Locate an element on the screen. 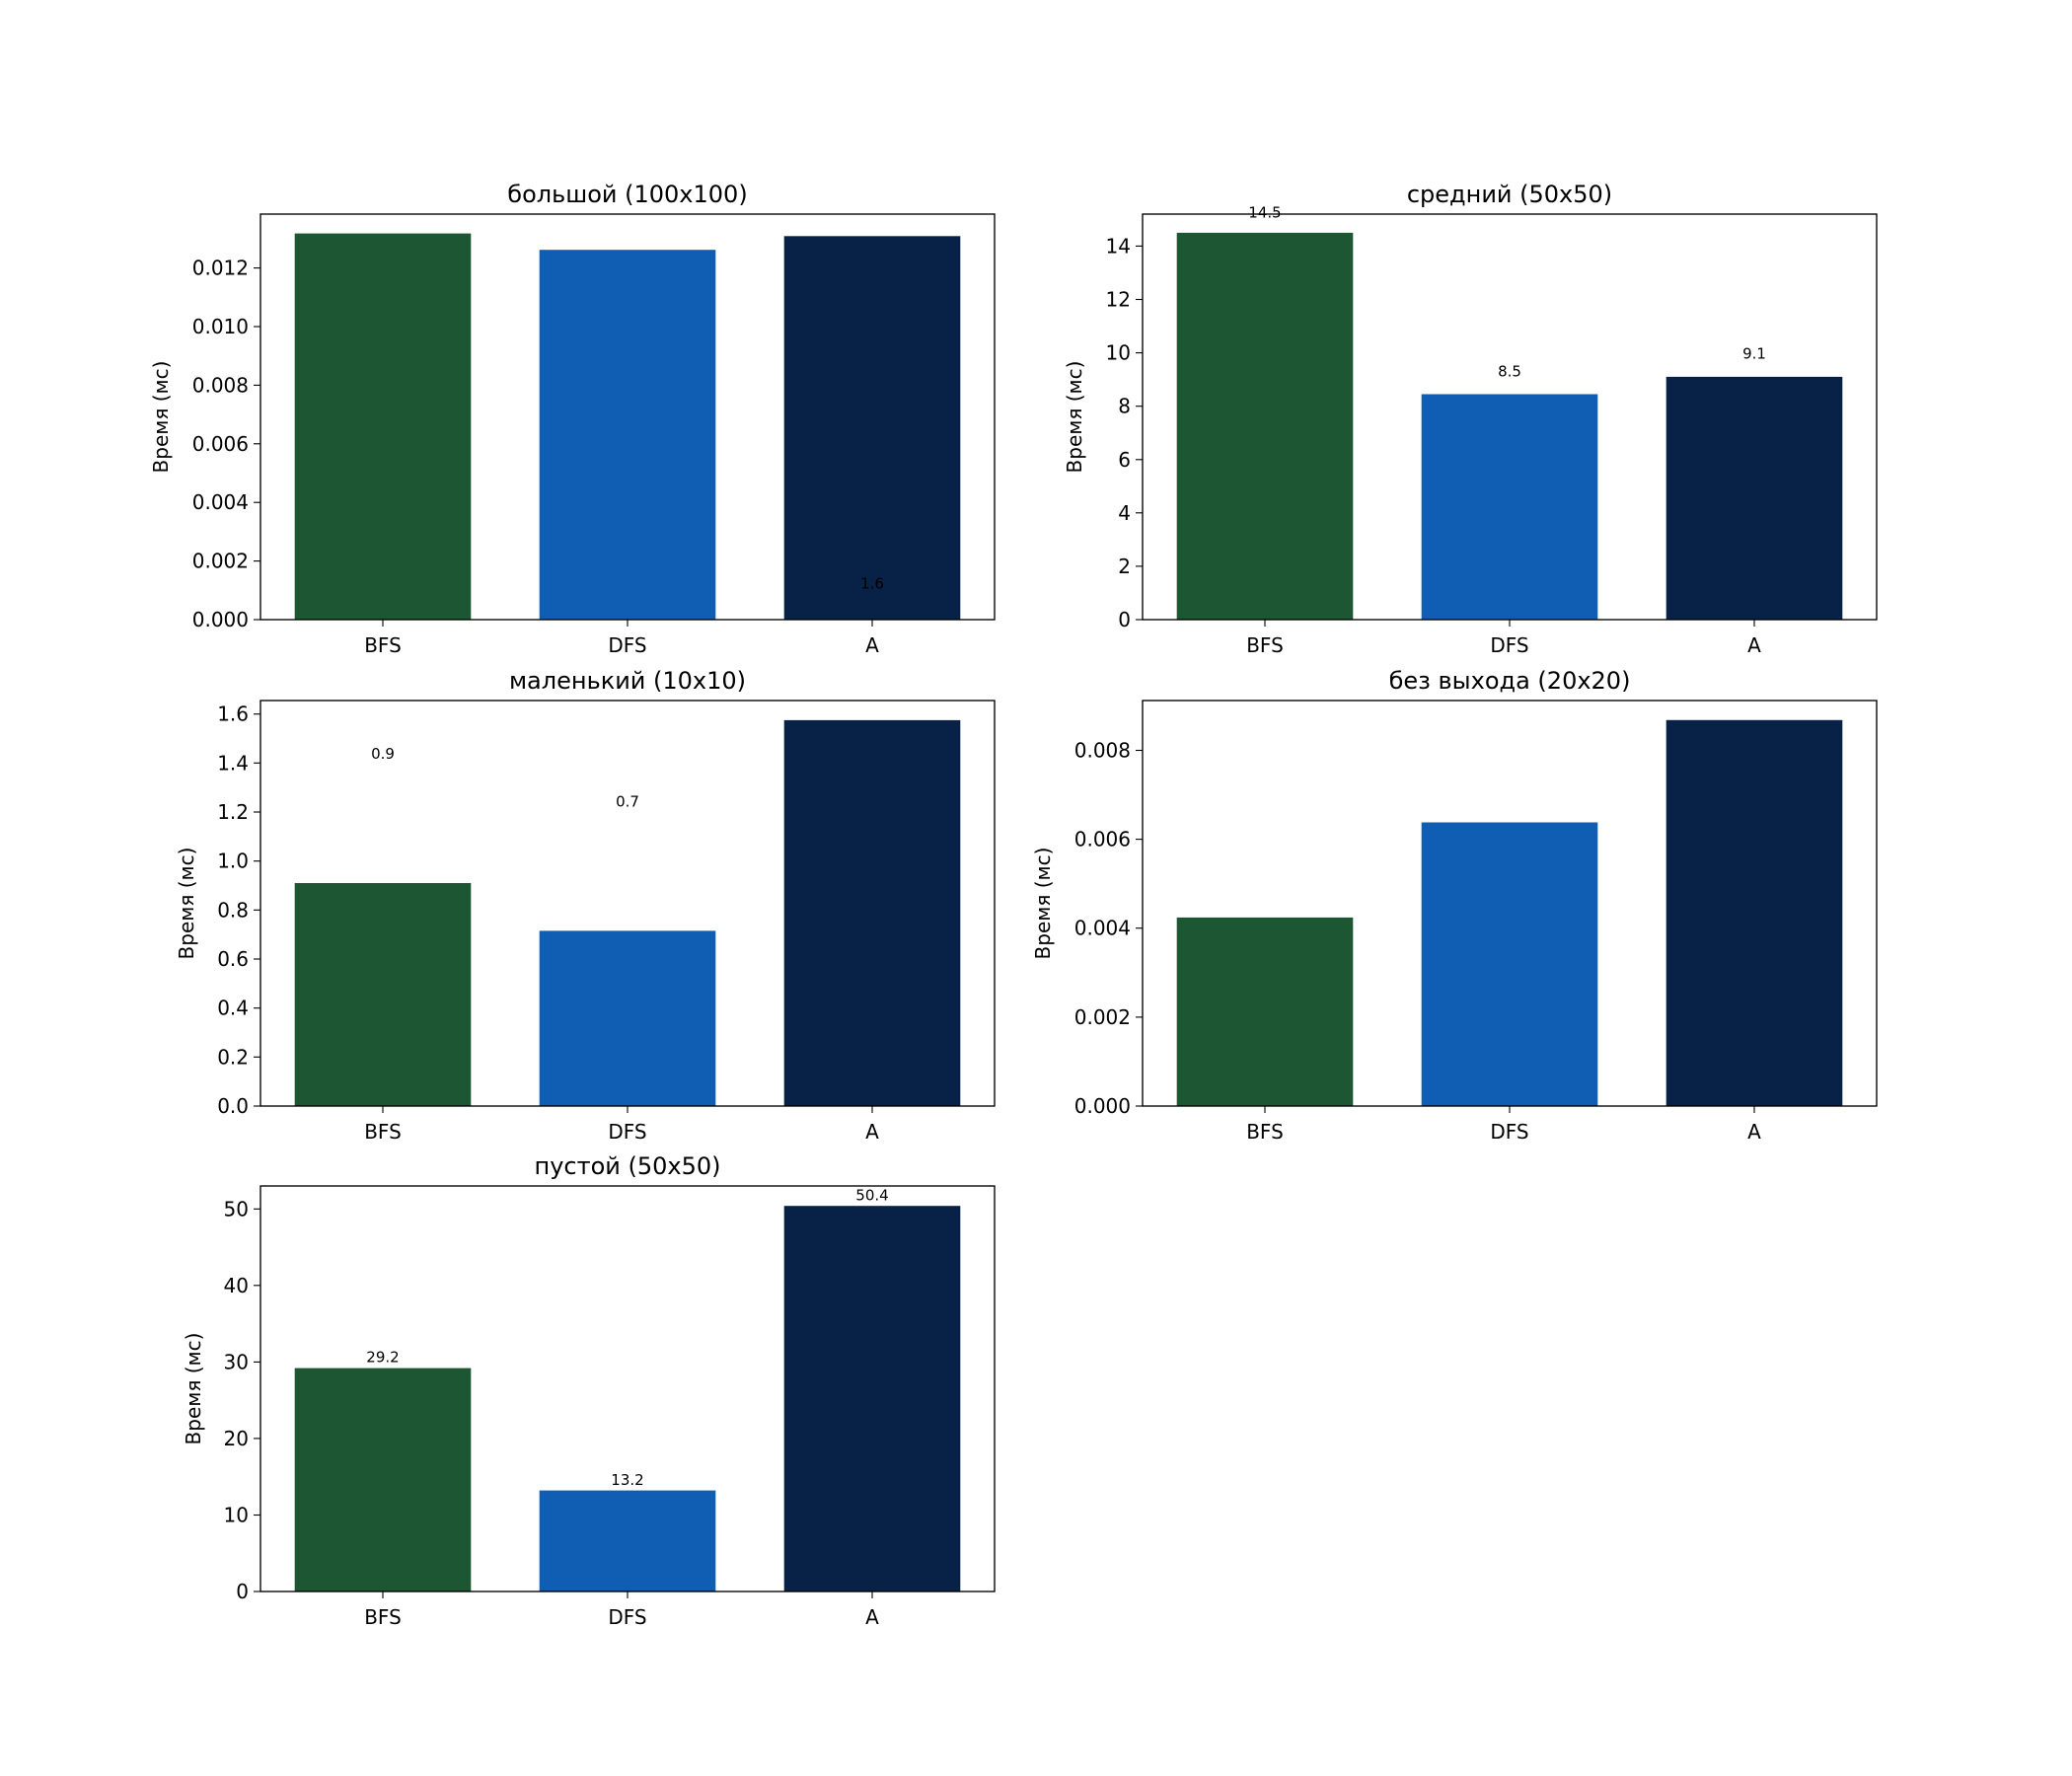 This screenshot has height=1776, width=2072. y-tick-label: 14 is located at coordinates (1119, 246).